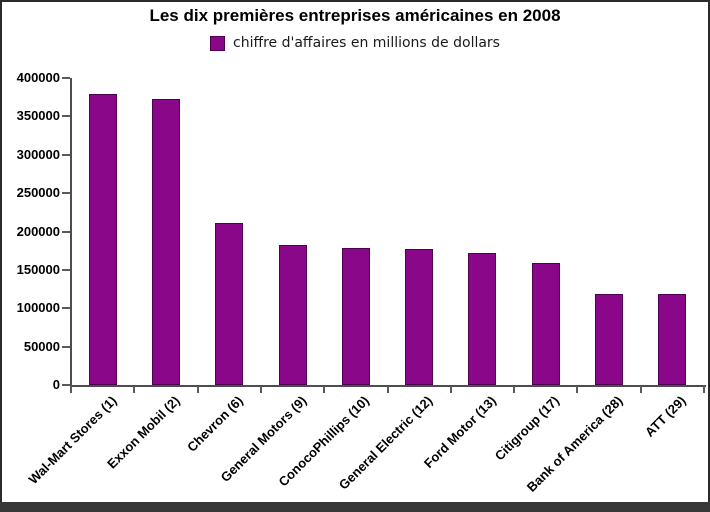 This screenshot has width=710, height=512. I want to click on y-axis-line, so click(70, 231).